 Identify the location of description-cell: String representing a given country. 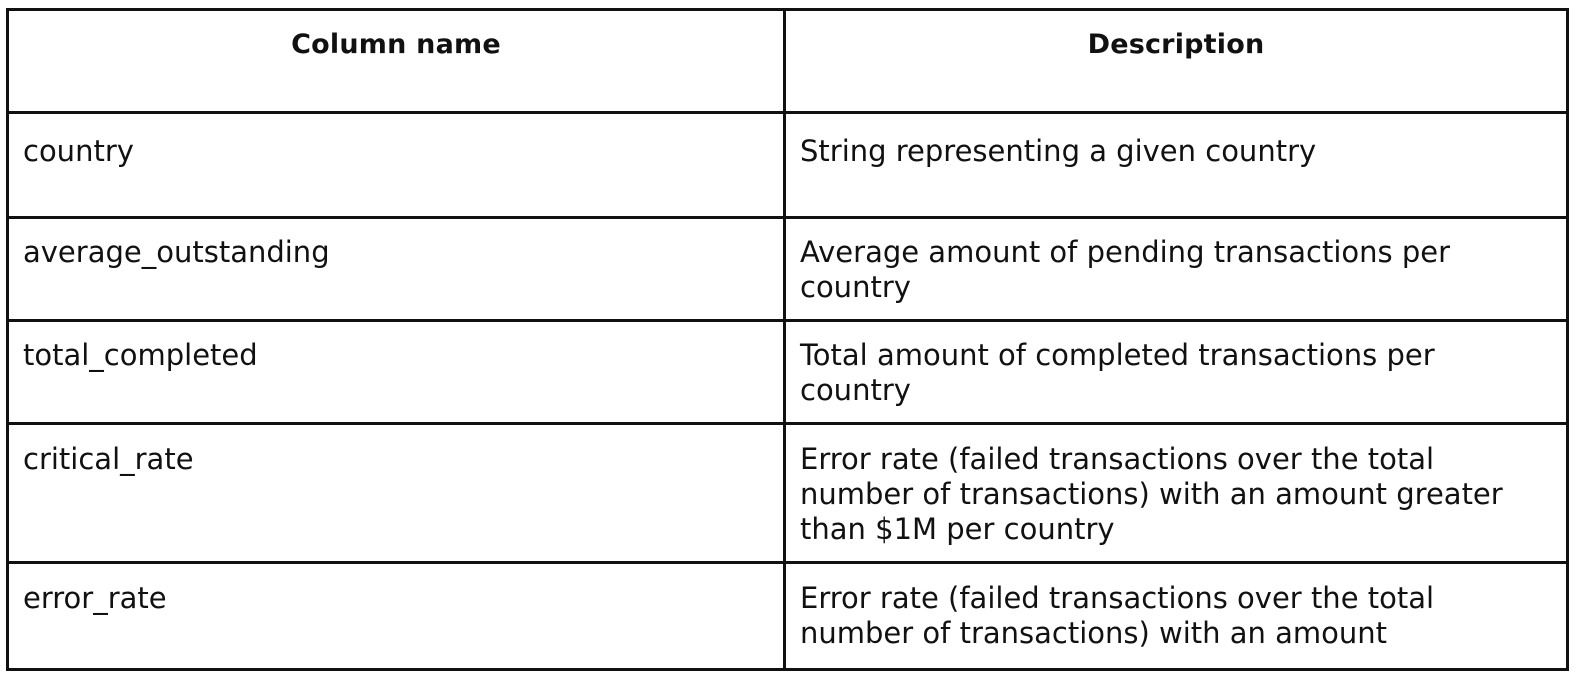
(1176, 165).